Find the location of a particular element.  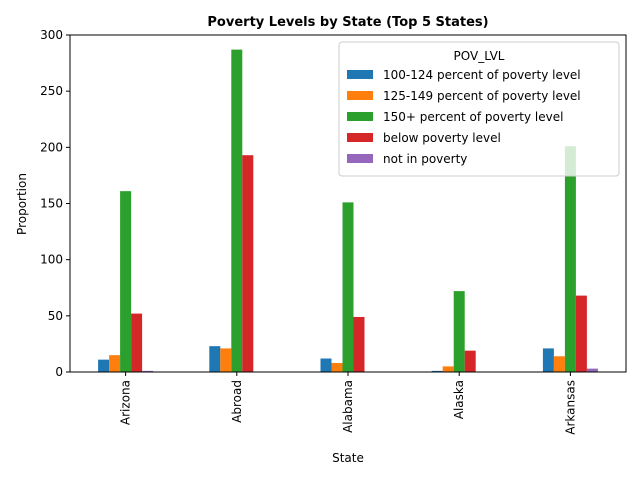

y-tick-label-0: 0 is located at coordinates (59, 372).